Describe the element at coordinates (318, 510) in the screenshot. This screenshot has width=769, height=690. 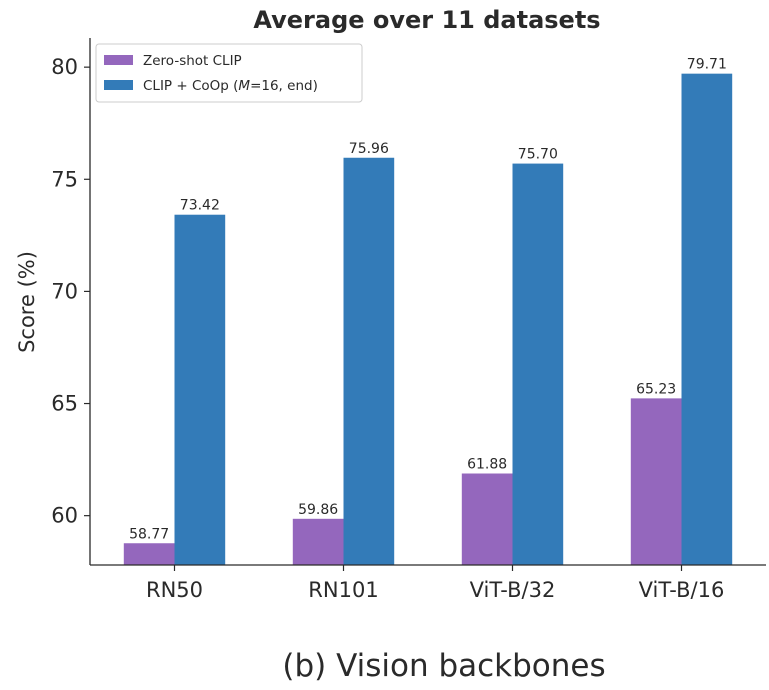
I see `data-label-zero-shot-clip-rn101: 59.86` at that location.